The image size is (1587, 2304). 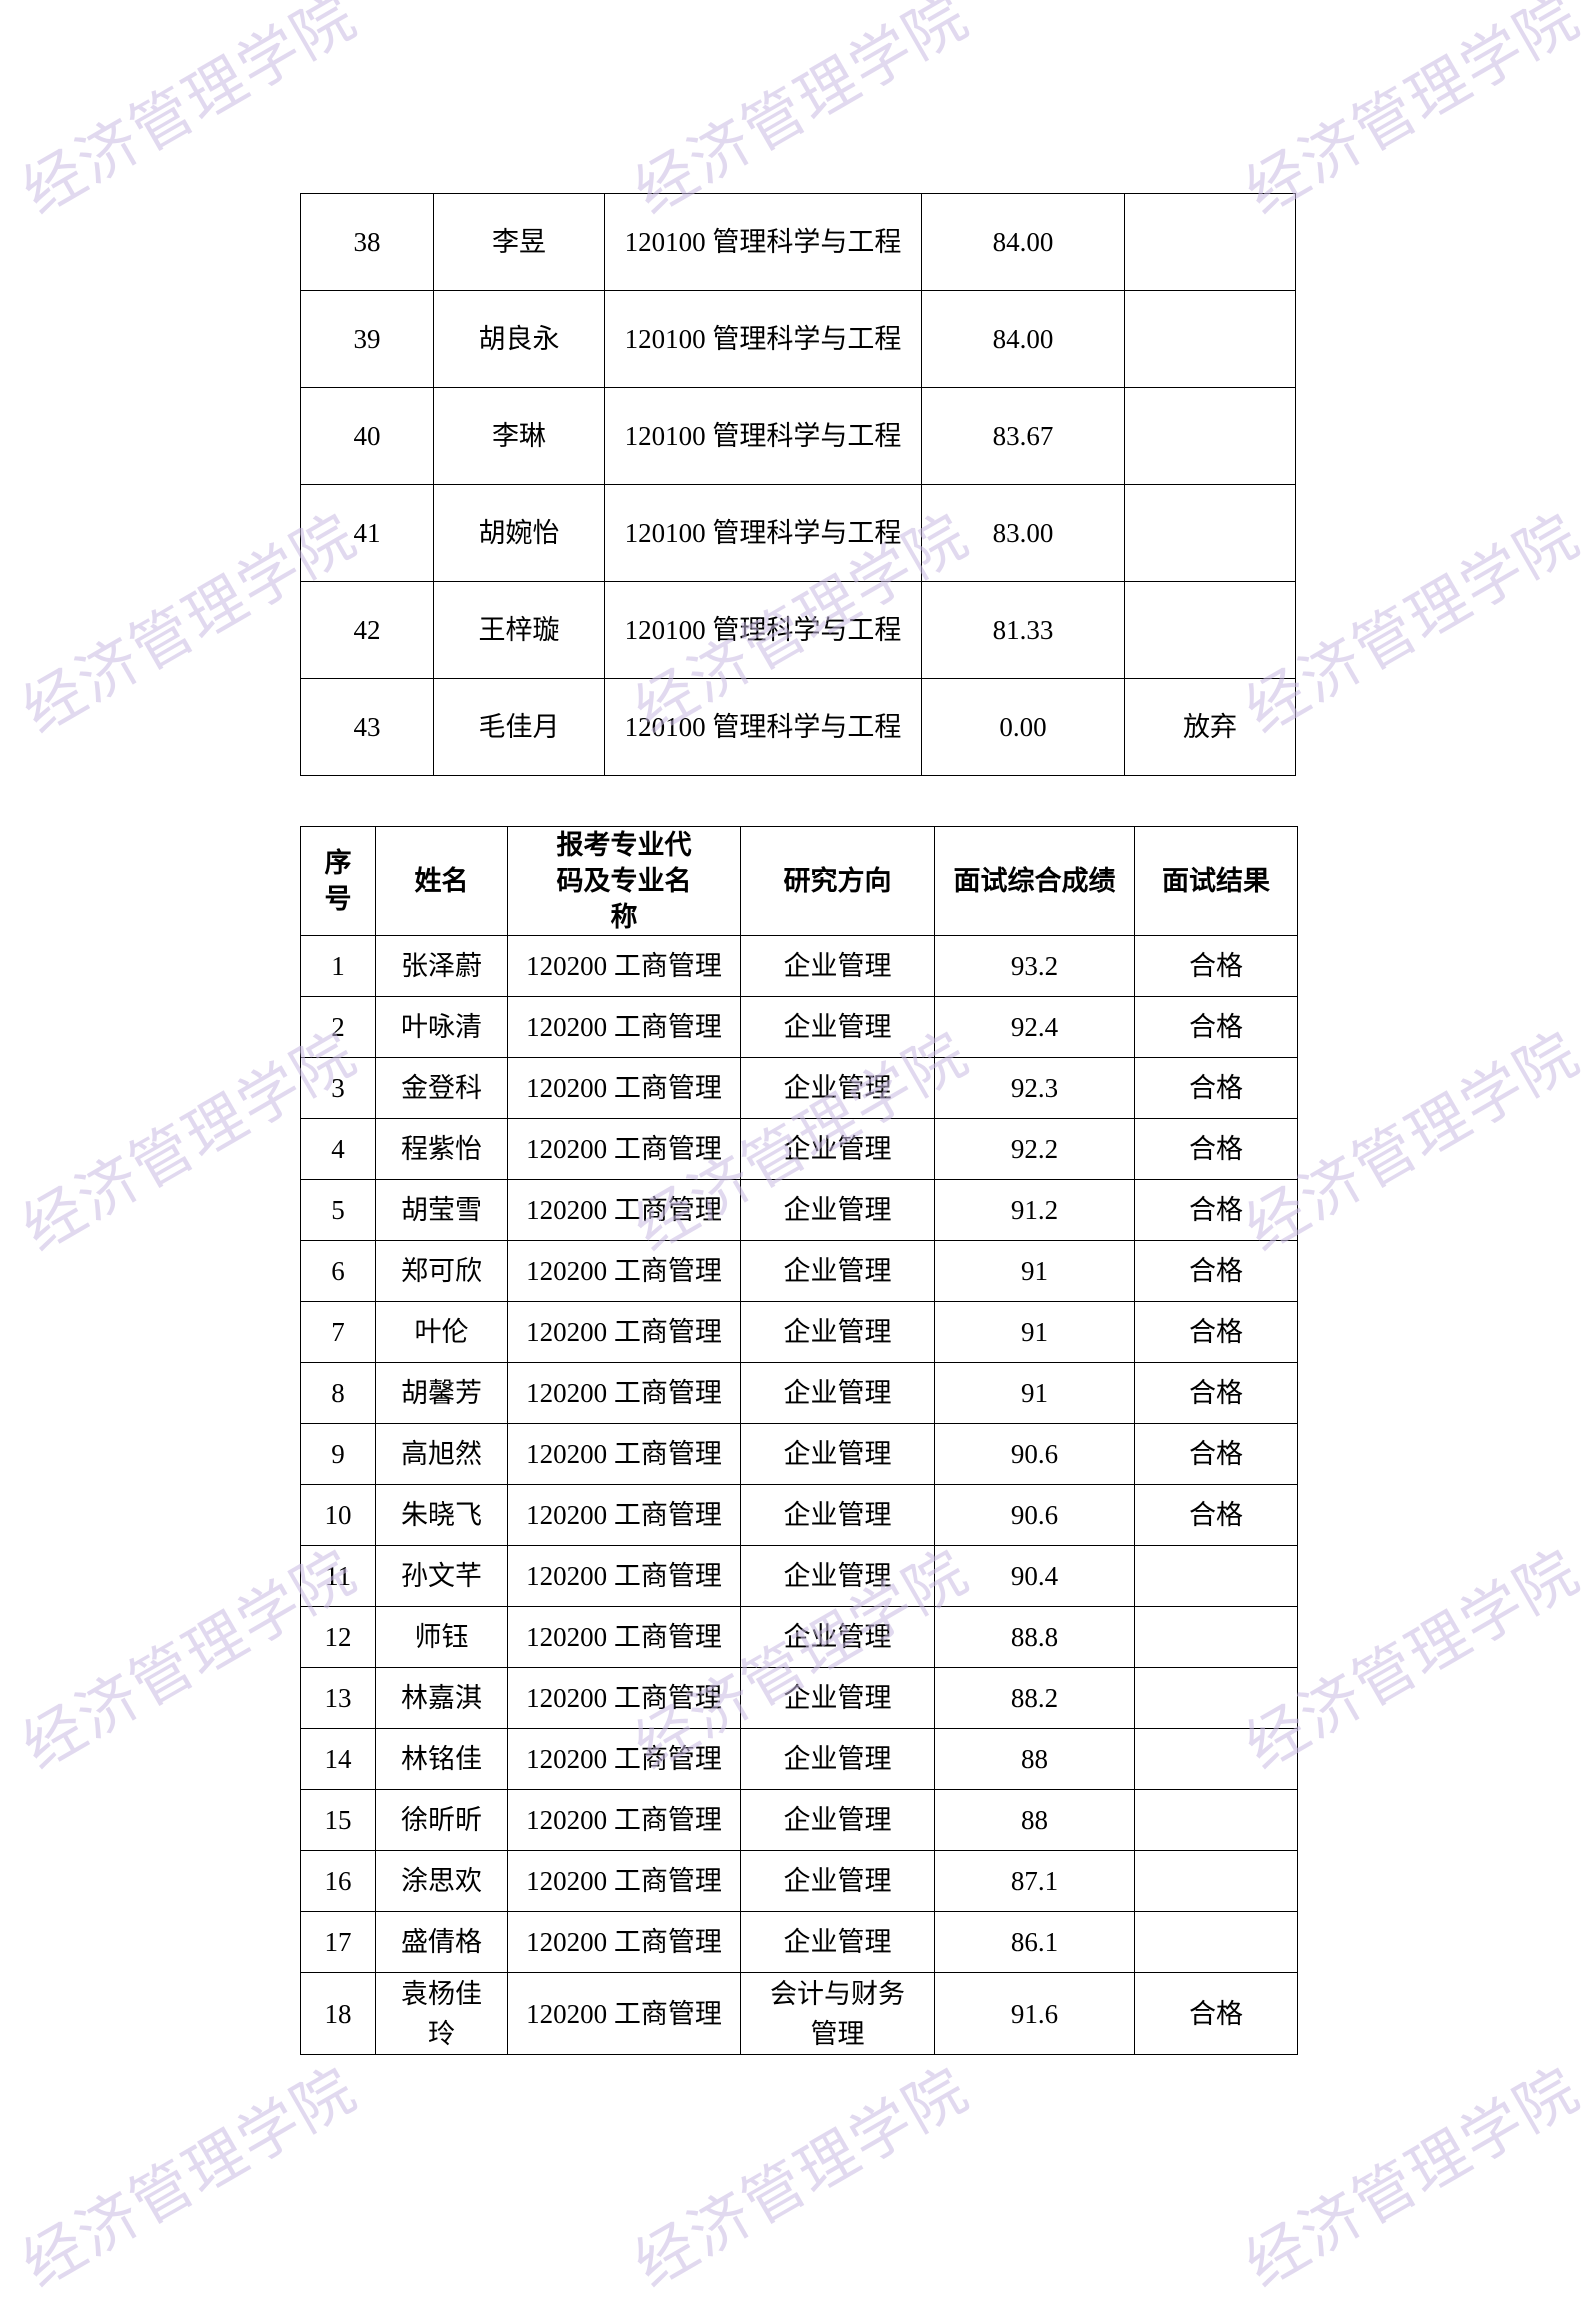 I want to click on cell-name: 徐昕昕, so click(x=441, y=1820).